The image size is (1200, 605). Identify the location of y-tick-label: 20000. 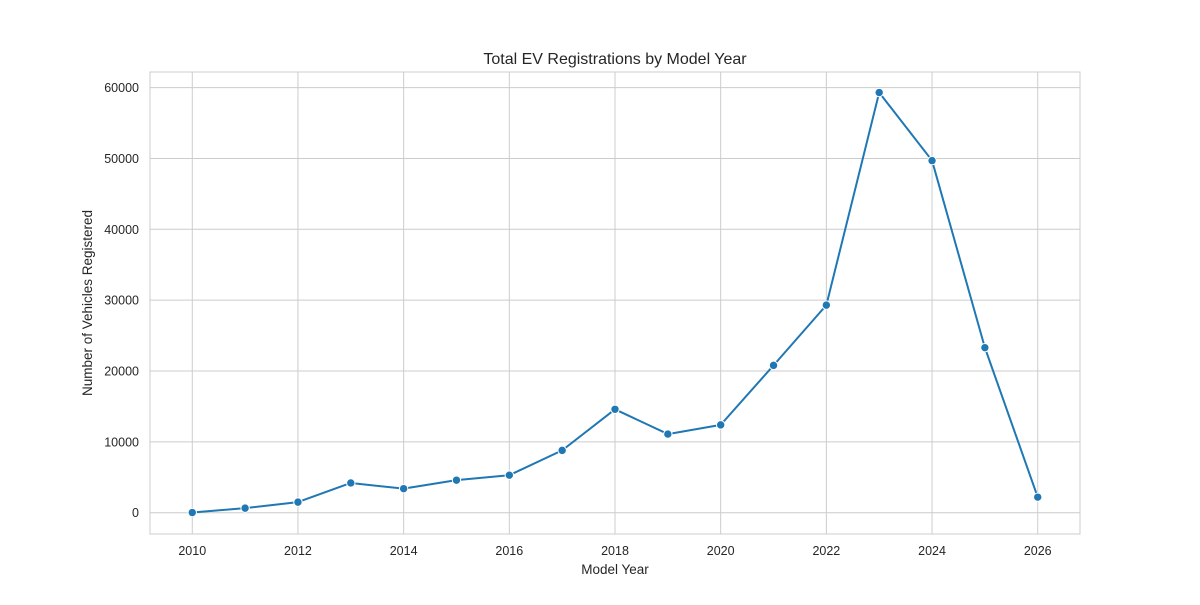
(121, 372).